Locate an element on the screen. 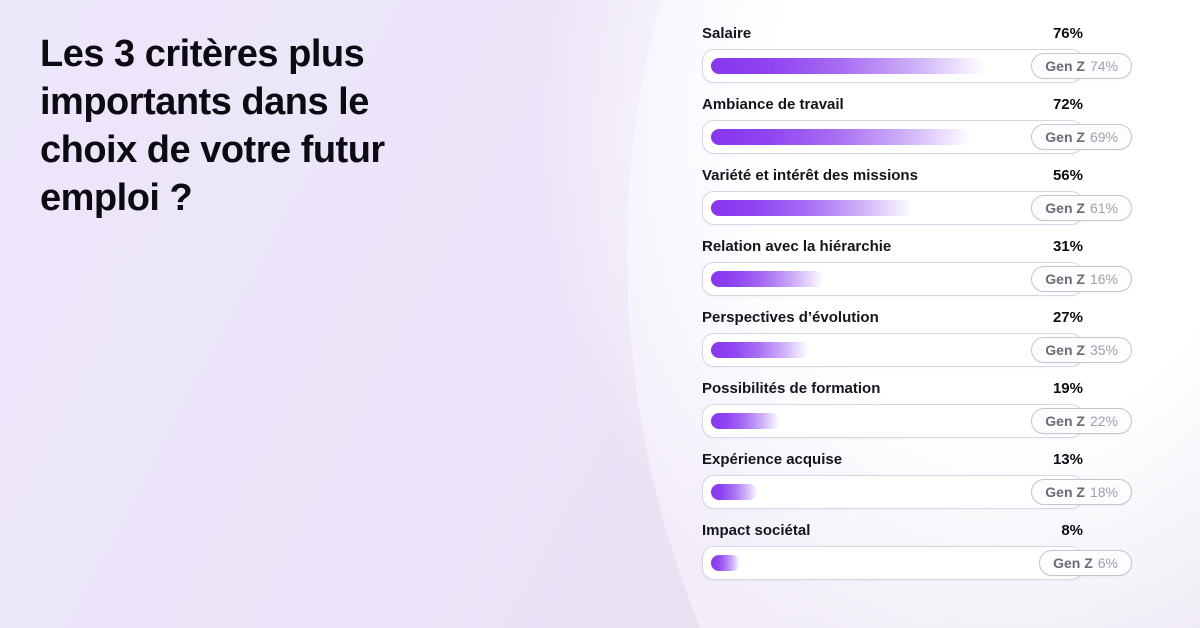  bar-track: Gen Z 61% is located at coordinates (917, 208).